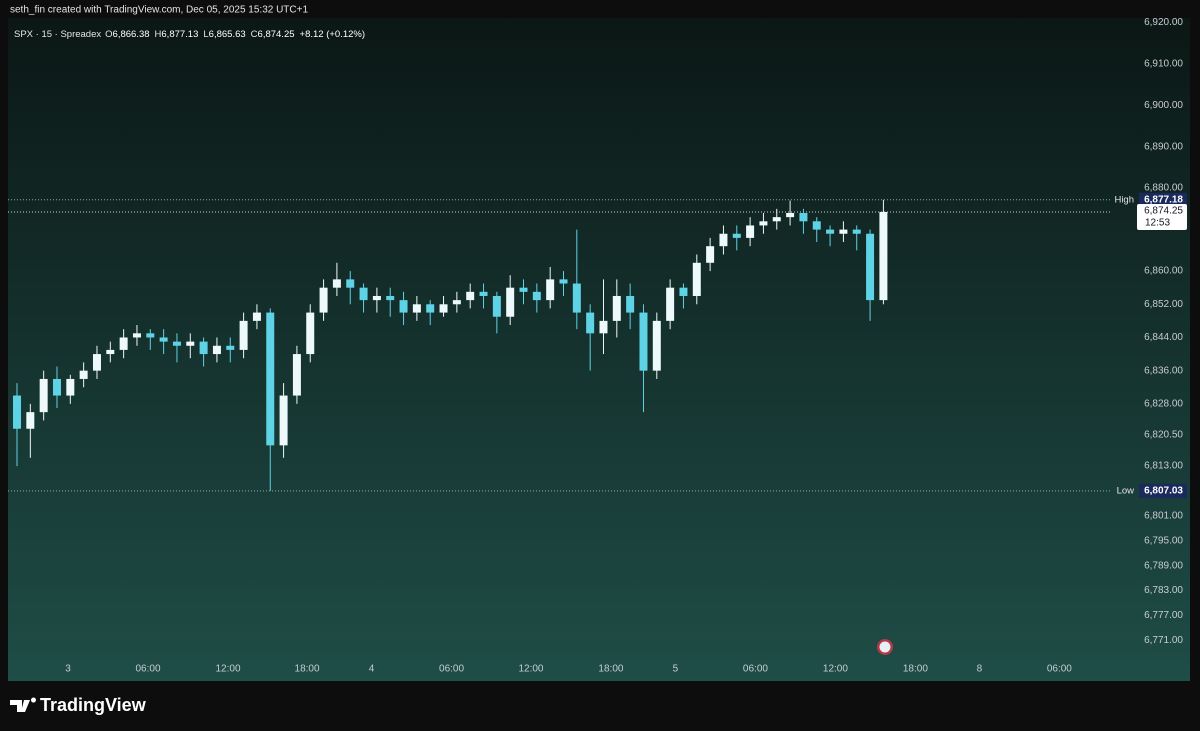  I want to click on legend-value: 6,874.25, so click(276, 34).